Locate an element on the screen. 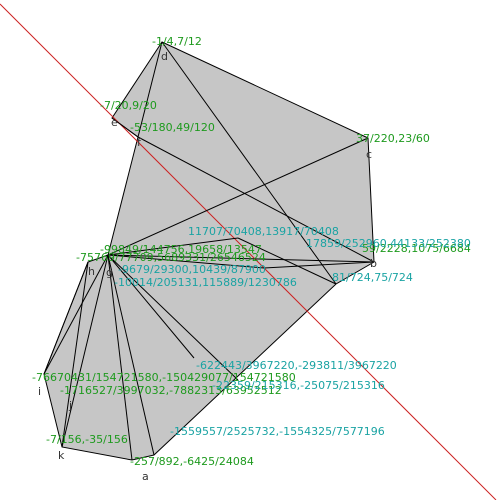 The height and width of the screenshot is (500, 500). coord-label-k: -7/156,-35/156 is located at coordinates (87, 439).